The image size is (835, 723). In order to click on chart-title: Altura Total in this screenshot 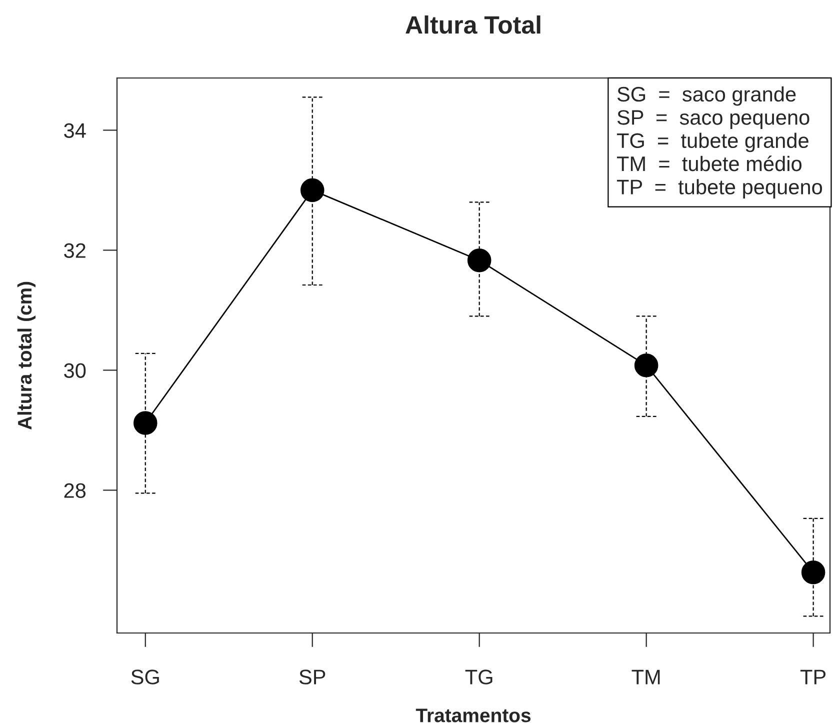, I will do `click(473, 24)`.